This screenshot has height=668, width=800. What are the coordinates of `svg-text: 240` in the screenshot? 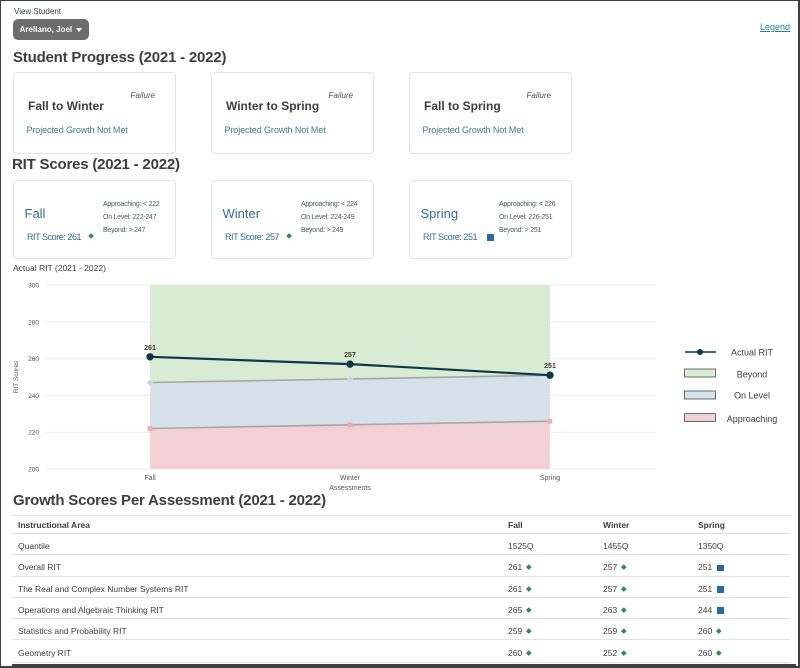 It's located at (33, 396).